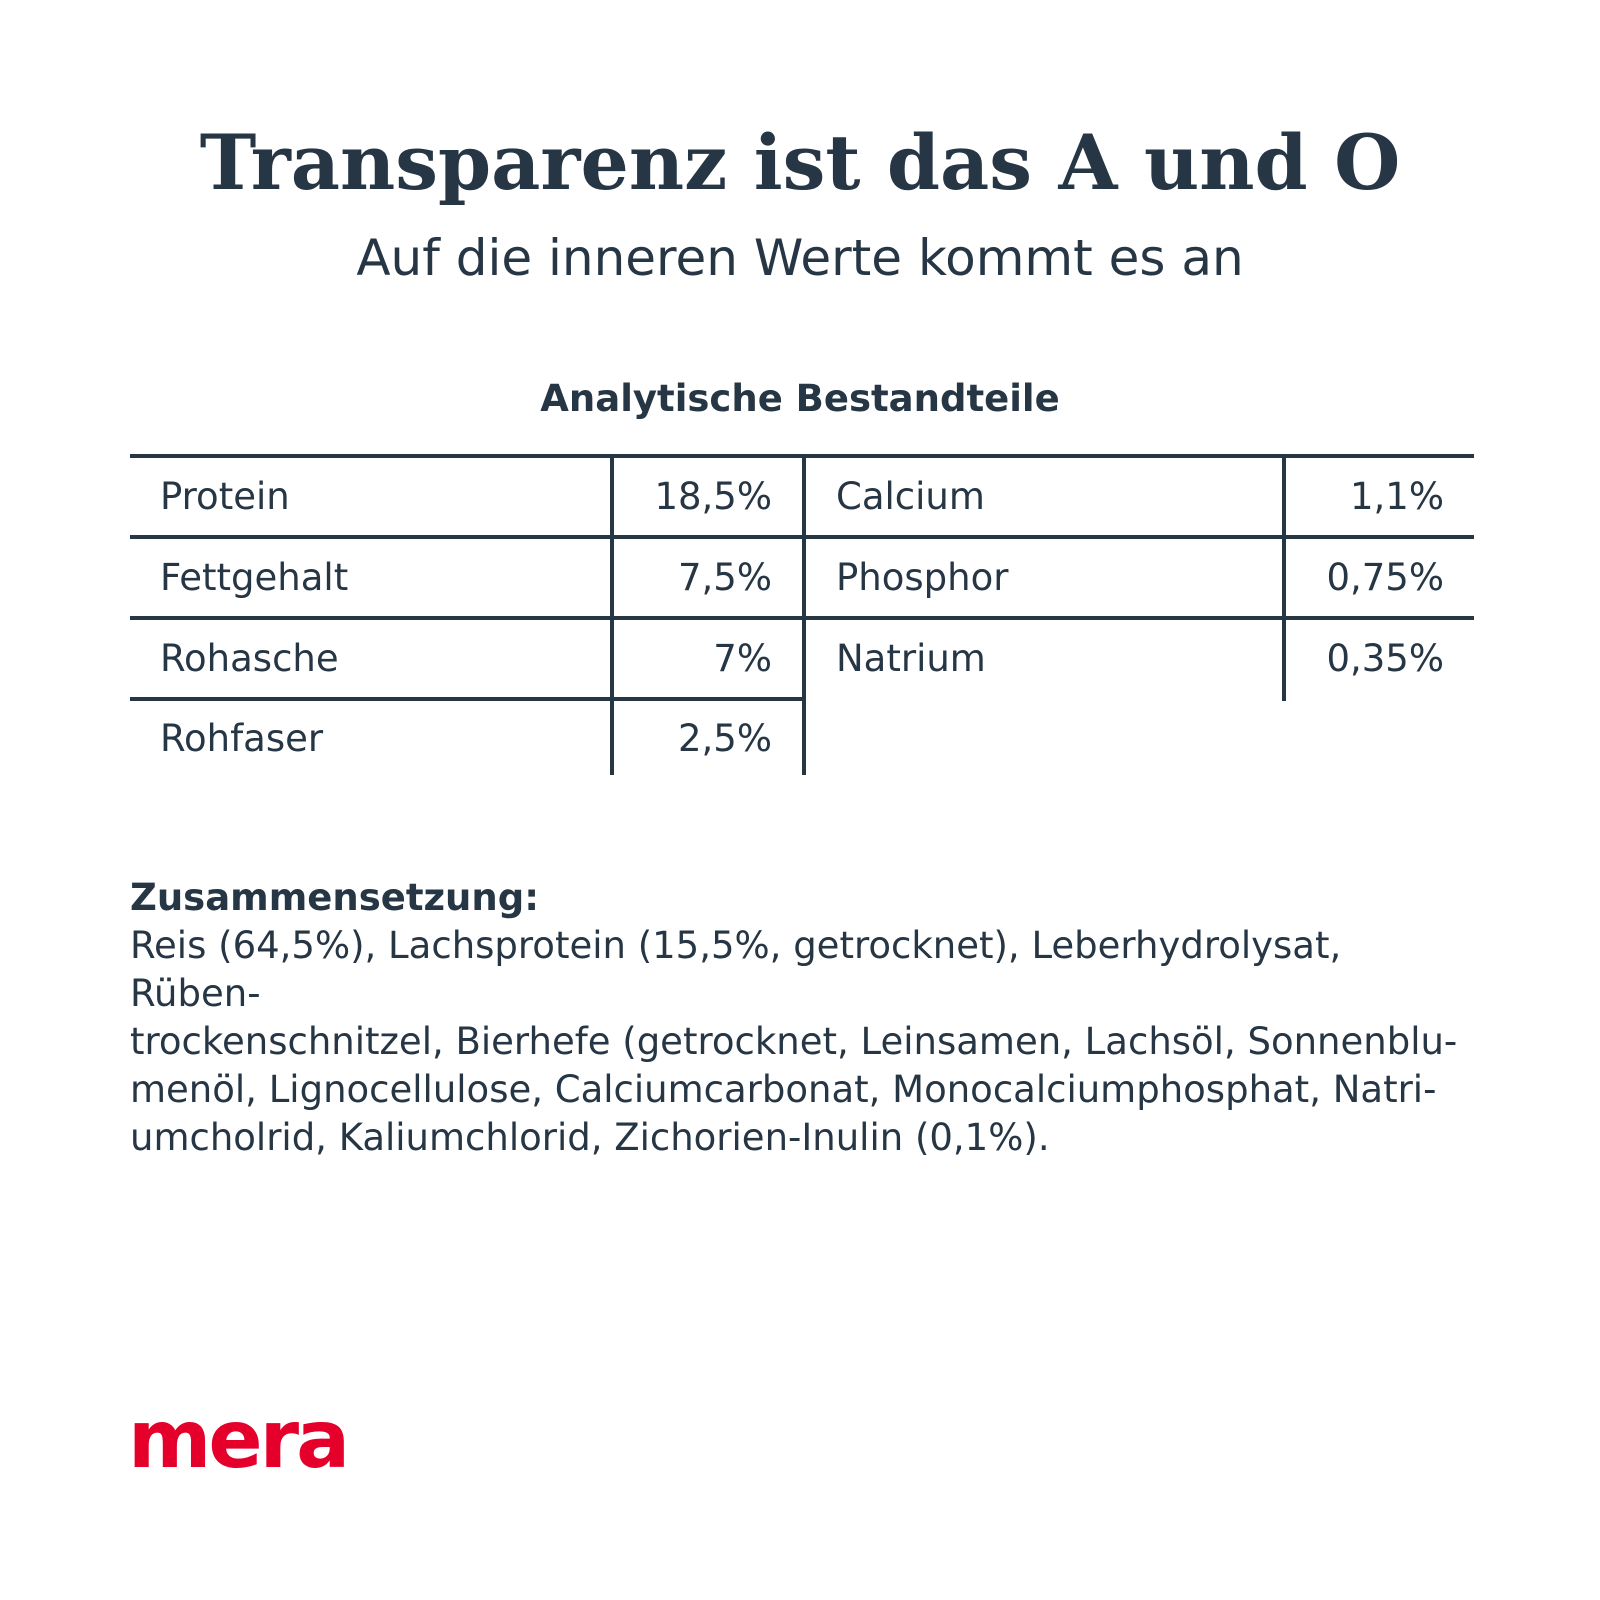 Image resolution: width=1600 pixels, height=1600 pixels. Describe the element at coordinates (708, 495) in the screenshot. I see `nutrient-value: 18,5%` at that location.